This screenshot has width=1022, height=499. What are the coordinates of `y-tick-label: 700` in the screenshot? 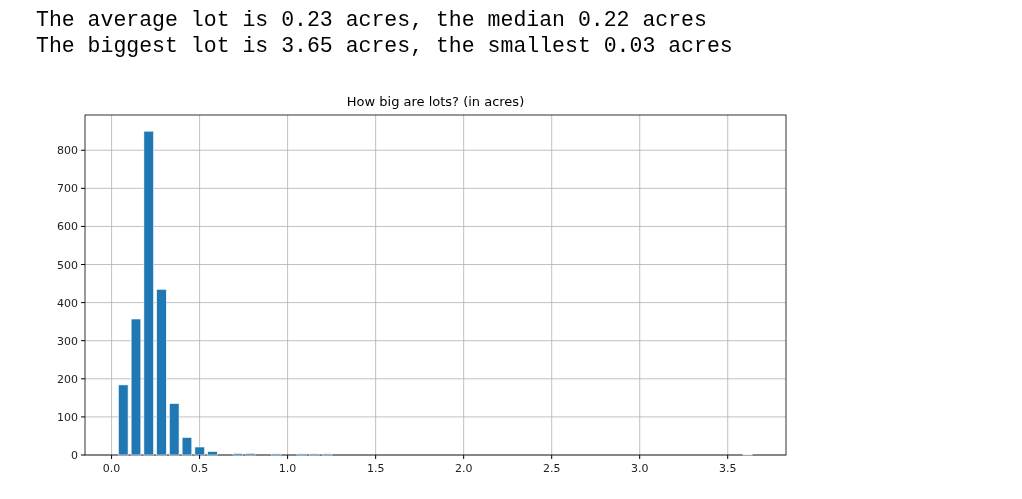 It's located at (67, 189).